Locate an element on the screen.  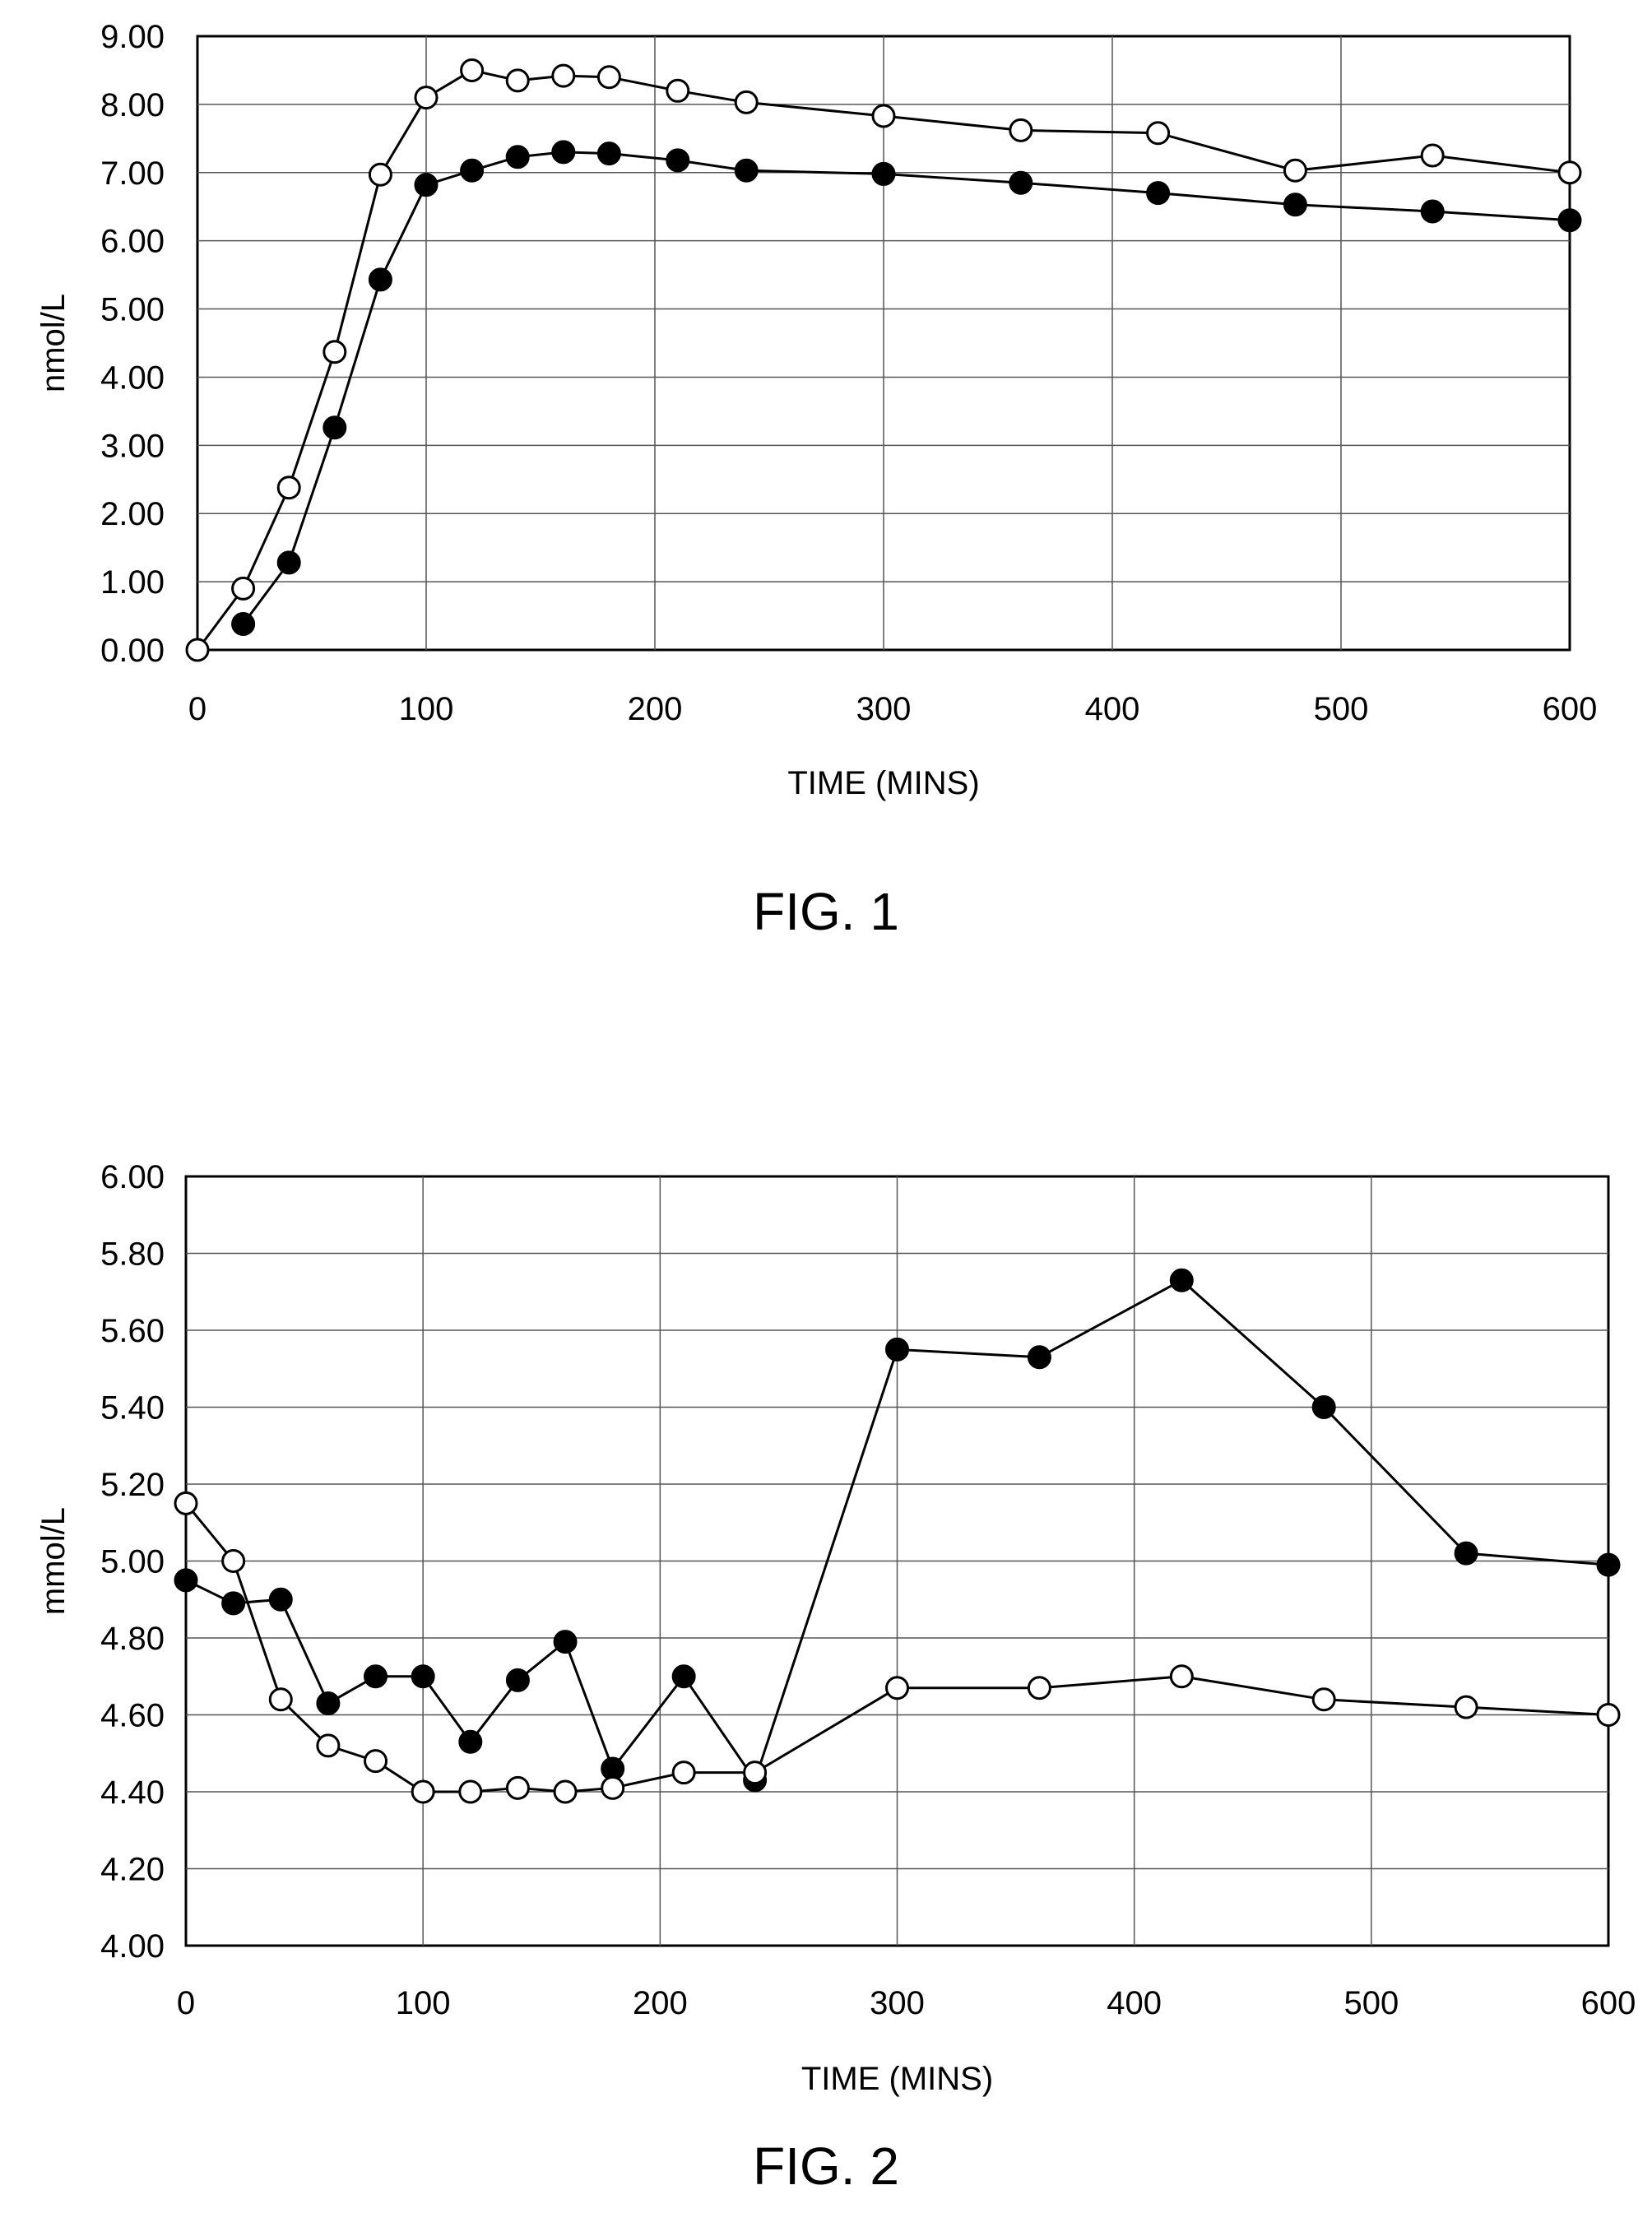
fig1-y-tick-label: 9.00 is located at coordinates (132, 37).